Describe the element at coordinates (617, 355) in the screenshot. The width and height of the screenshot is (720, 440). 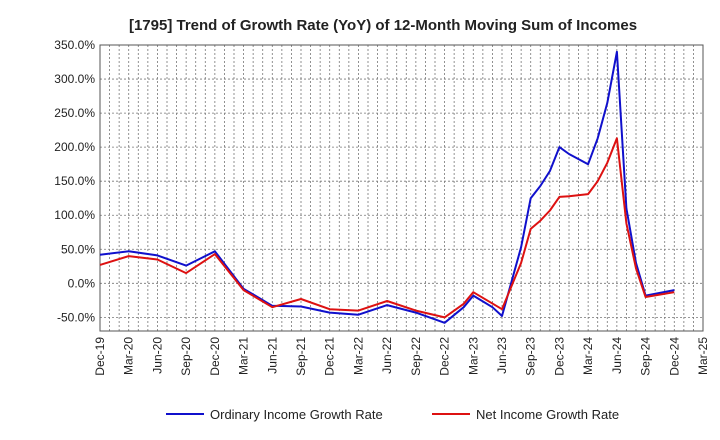
I see `x-tick-label: Jun-24` at that location.